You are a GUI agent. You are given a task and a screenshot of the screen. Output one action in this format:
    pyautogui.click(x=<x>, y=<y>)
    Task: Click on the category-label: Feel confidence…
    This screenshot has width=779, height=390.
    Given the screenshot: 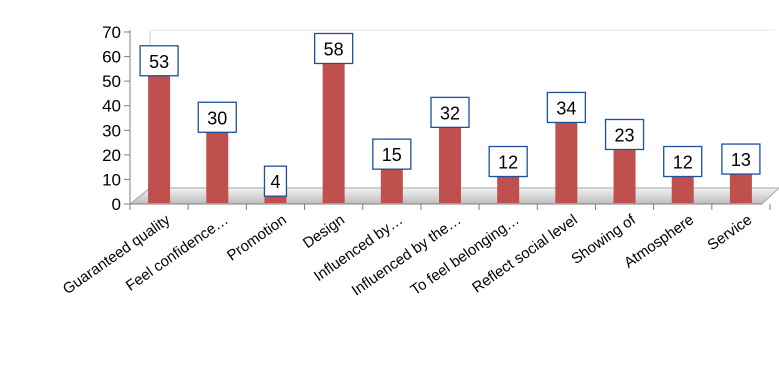 What is the action you would take?
    pyautogui.click(x=177, y=252)
    